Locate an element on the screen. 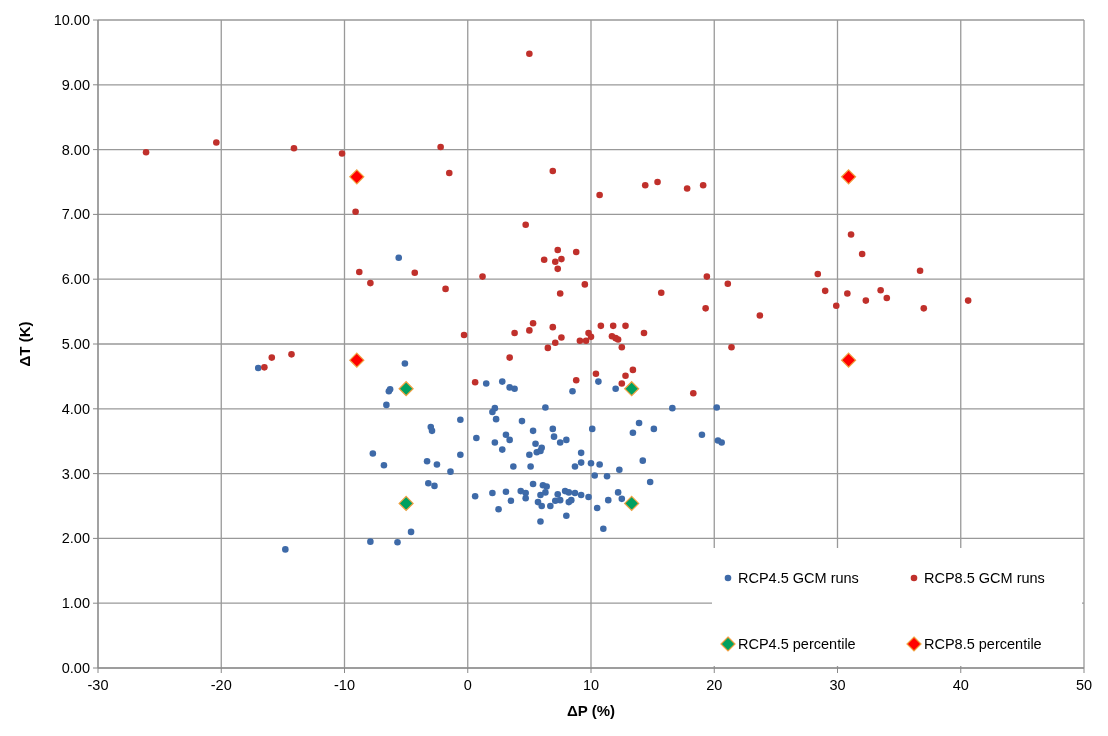 This screenshot has height=736, width=1108. x-tick-label: 50 is located at coordinates (1084, 685).